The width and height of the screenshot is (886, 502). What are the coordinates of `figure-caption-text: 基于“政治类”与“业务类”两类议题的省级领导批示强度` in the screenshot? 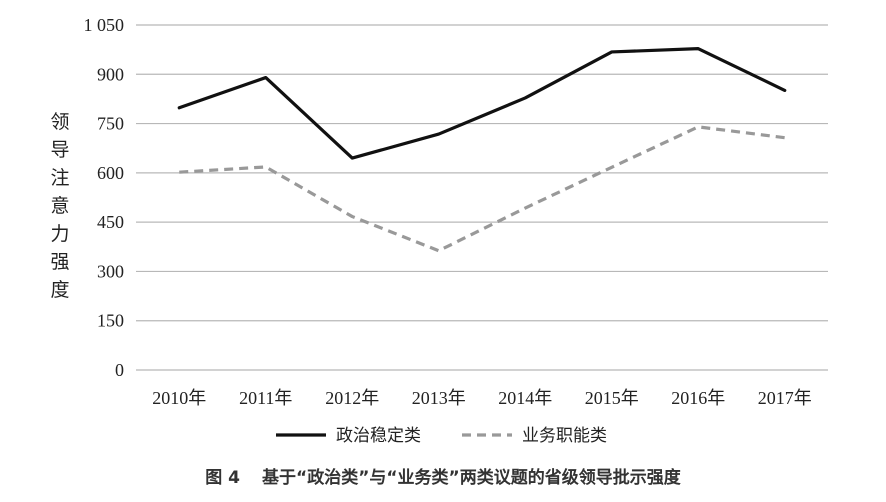 It's located at (471, 478).